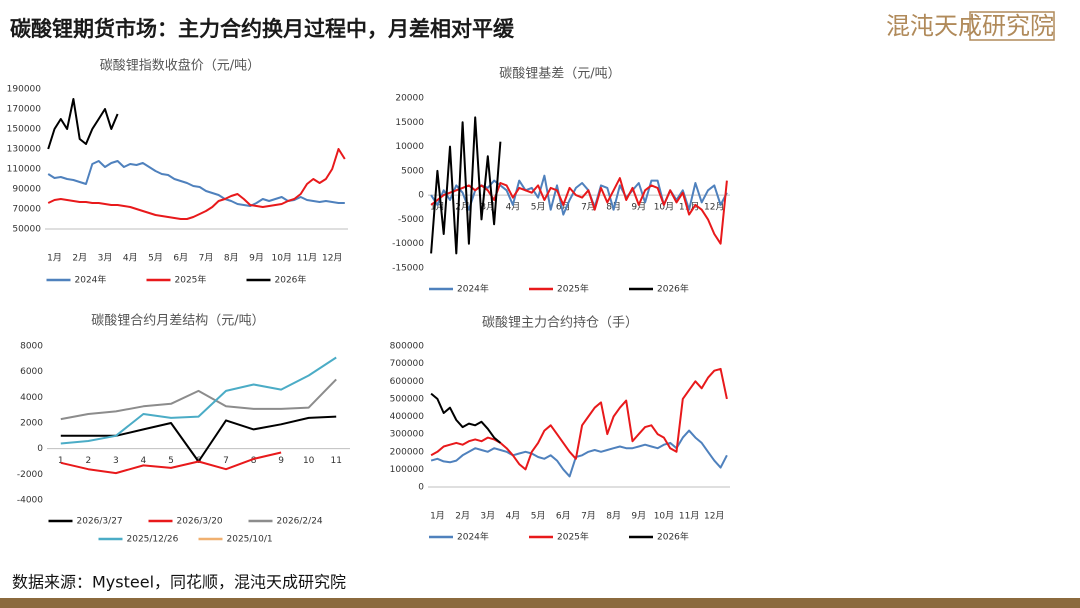 The height and width of the screenshot is (608, 1080). I want to click on source-note: 数据来源：Mysteel，同花顺，混沌天成研究院, so click(179, 582).